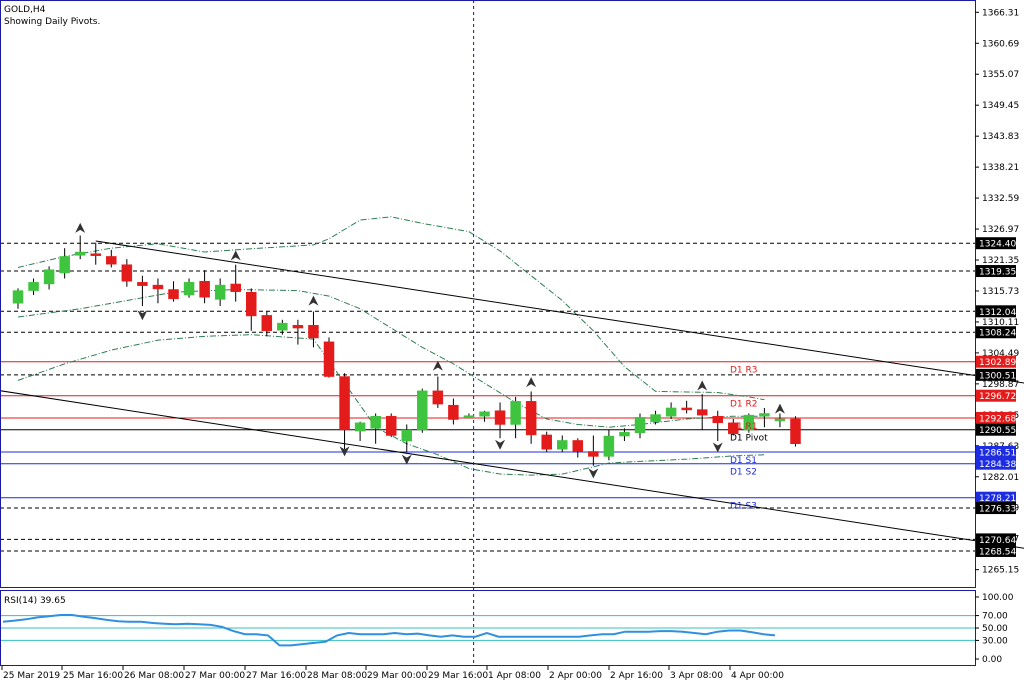  What do you see at coordinates (696, 676) in the screenshot?
I see `time-tick-label: 3 Apr 08:00` at bounding box center [696, 676].